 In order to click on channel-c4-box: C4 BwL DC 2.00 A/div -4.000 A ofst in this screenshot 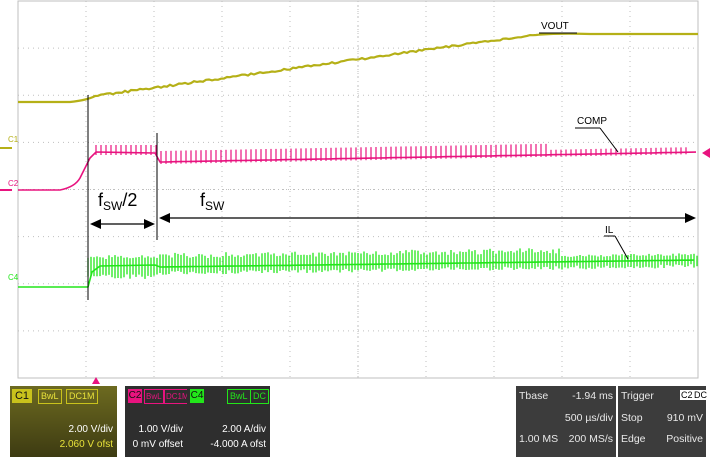, I will do `click(228, 421)`.